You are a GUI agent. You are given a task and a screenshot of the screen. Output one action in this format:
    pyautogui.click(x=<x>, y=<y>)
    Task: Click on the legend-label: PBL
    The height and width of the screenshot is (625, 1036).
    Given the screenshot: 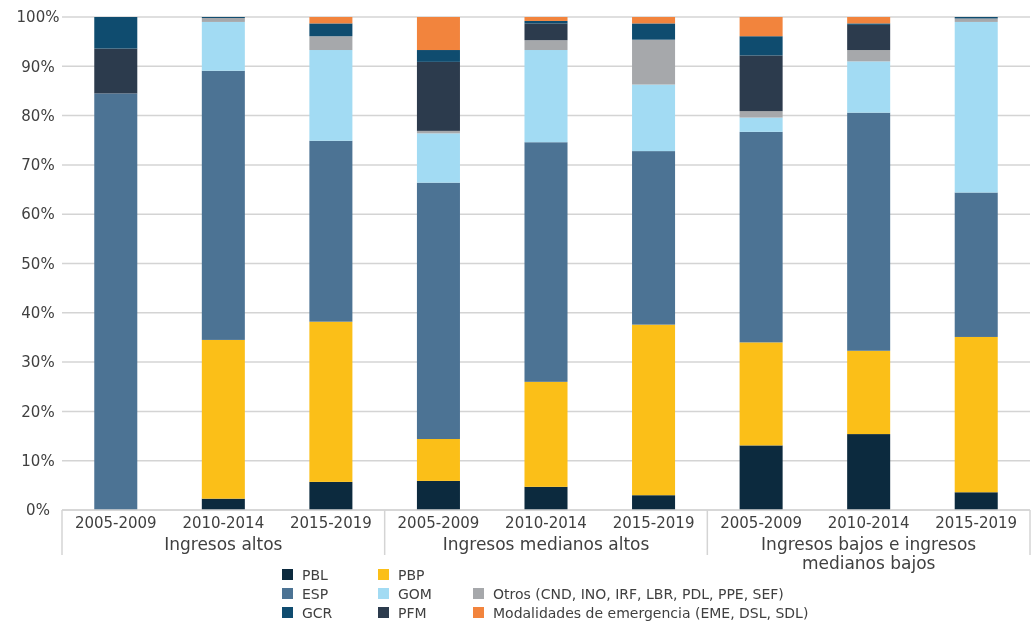 What is the action you would take?
    pyautogui.click(x=315, y=574)
    